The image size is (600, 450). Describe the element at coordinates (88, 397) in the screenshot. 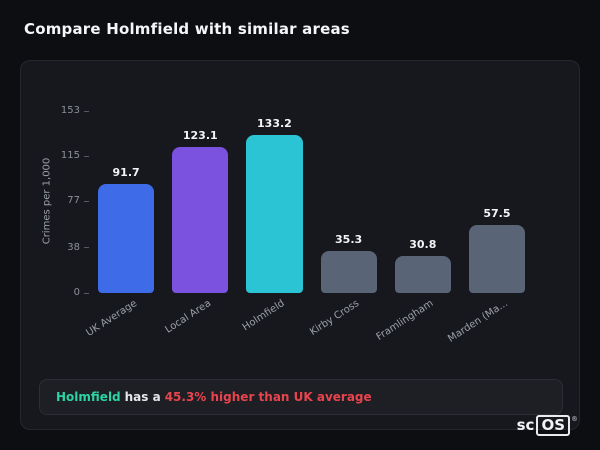

I see `note-subject: Holmfield` at that location.